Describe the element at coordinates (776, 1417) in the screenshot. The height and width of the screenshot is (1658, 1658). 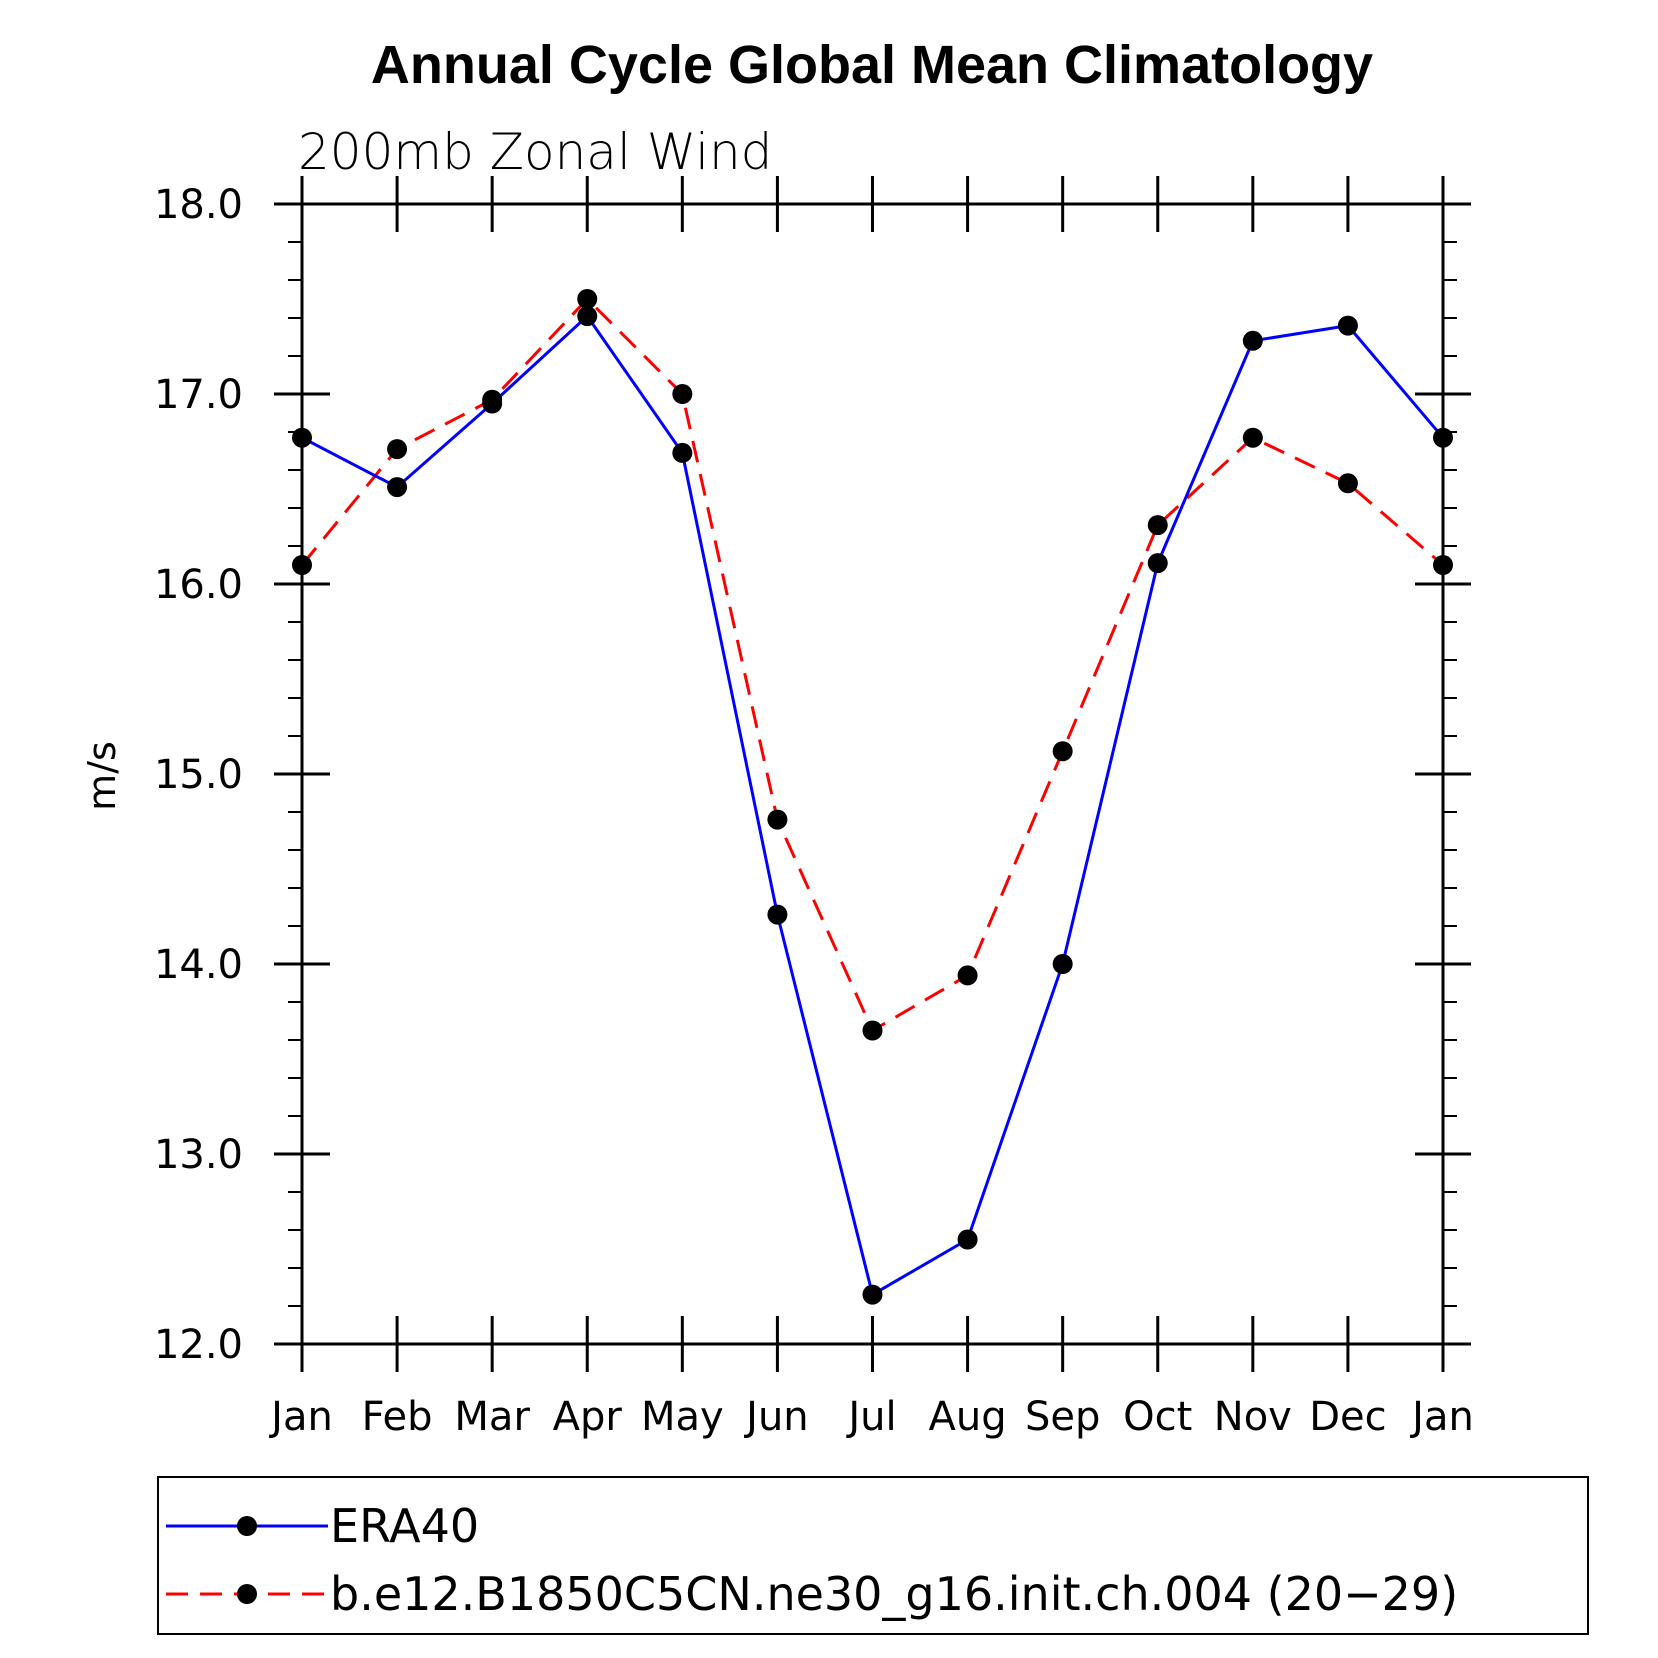
I see `x-tick-label: Jun` at that location.